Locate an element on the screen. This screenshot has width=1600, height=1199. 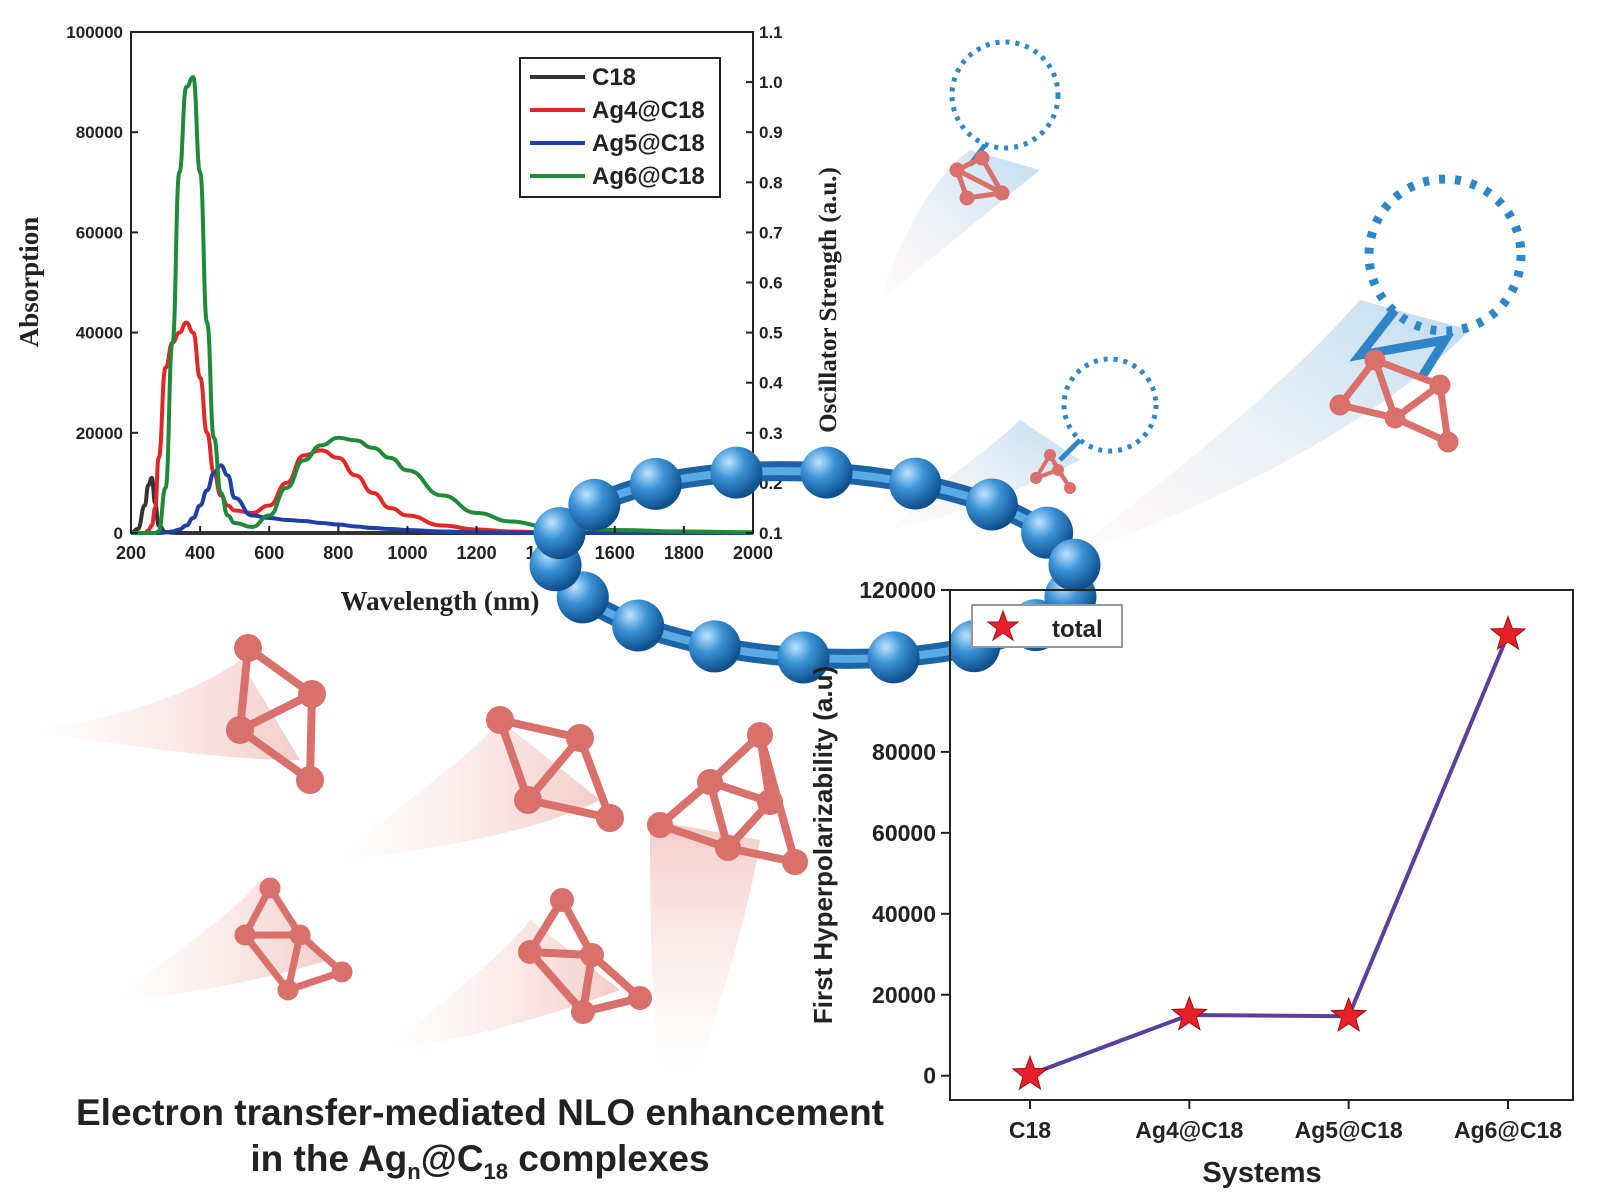
y2-tick-label: 1.0 is located at coordinates (771, 82).